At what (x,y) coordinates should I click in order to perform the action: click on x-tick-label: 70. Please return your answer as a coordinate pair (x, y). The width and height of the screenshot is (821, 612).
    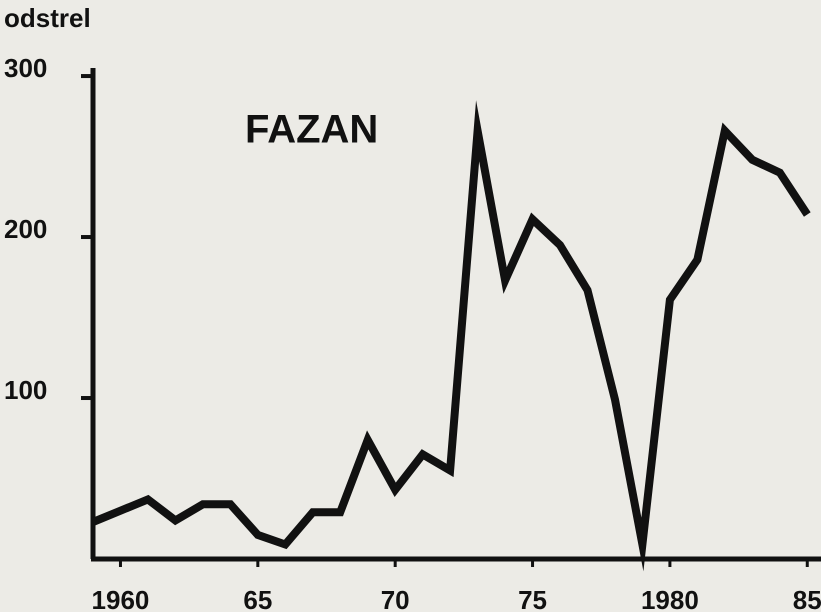
    Looking at the image, I should click on (395, 598).